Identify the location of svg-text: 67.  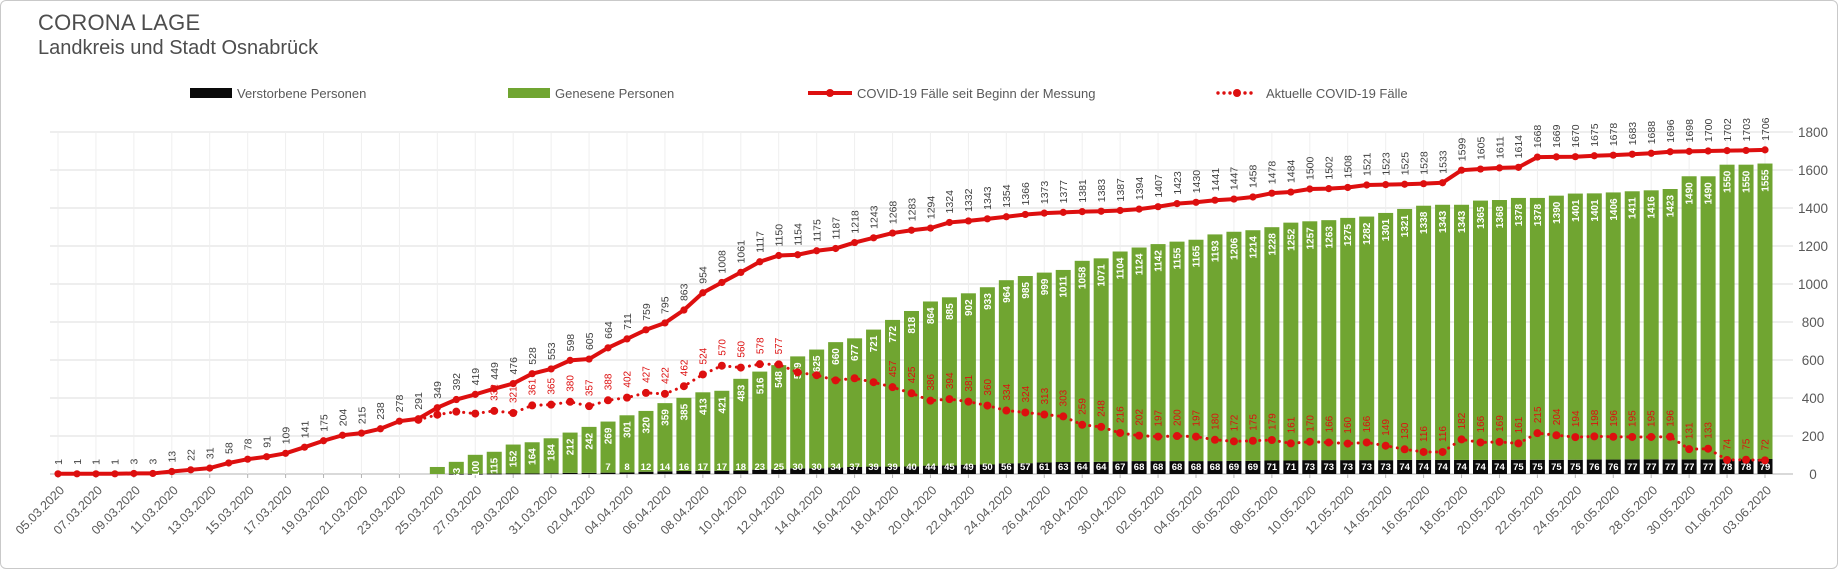
(1120, 467).